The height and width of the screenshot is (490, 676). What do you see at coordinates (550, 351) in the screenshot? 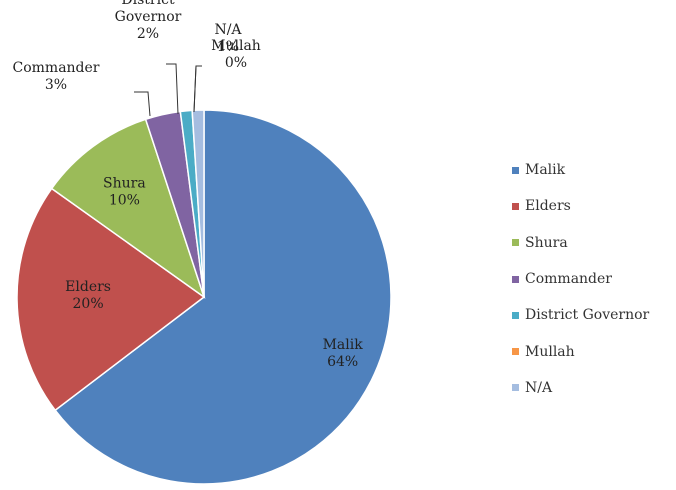
I see `legend-label-mullah: Mullah` at bounding box center [550, 351].